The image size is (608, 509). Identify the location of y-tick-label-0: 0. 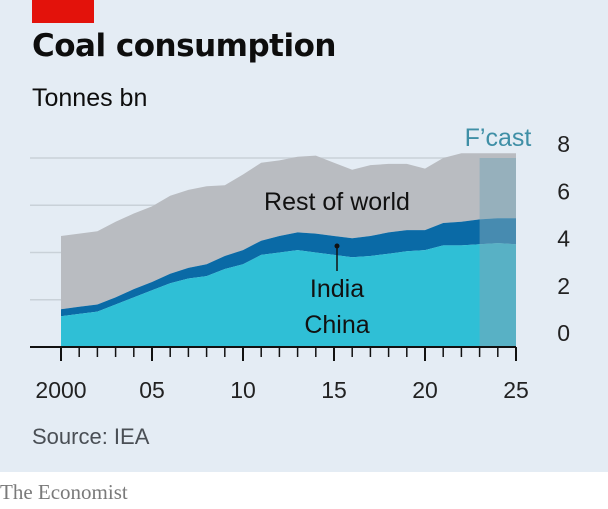
(563, 333).